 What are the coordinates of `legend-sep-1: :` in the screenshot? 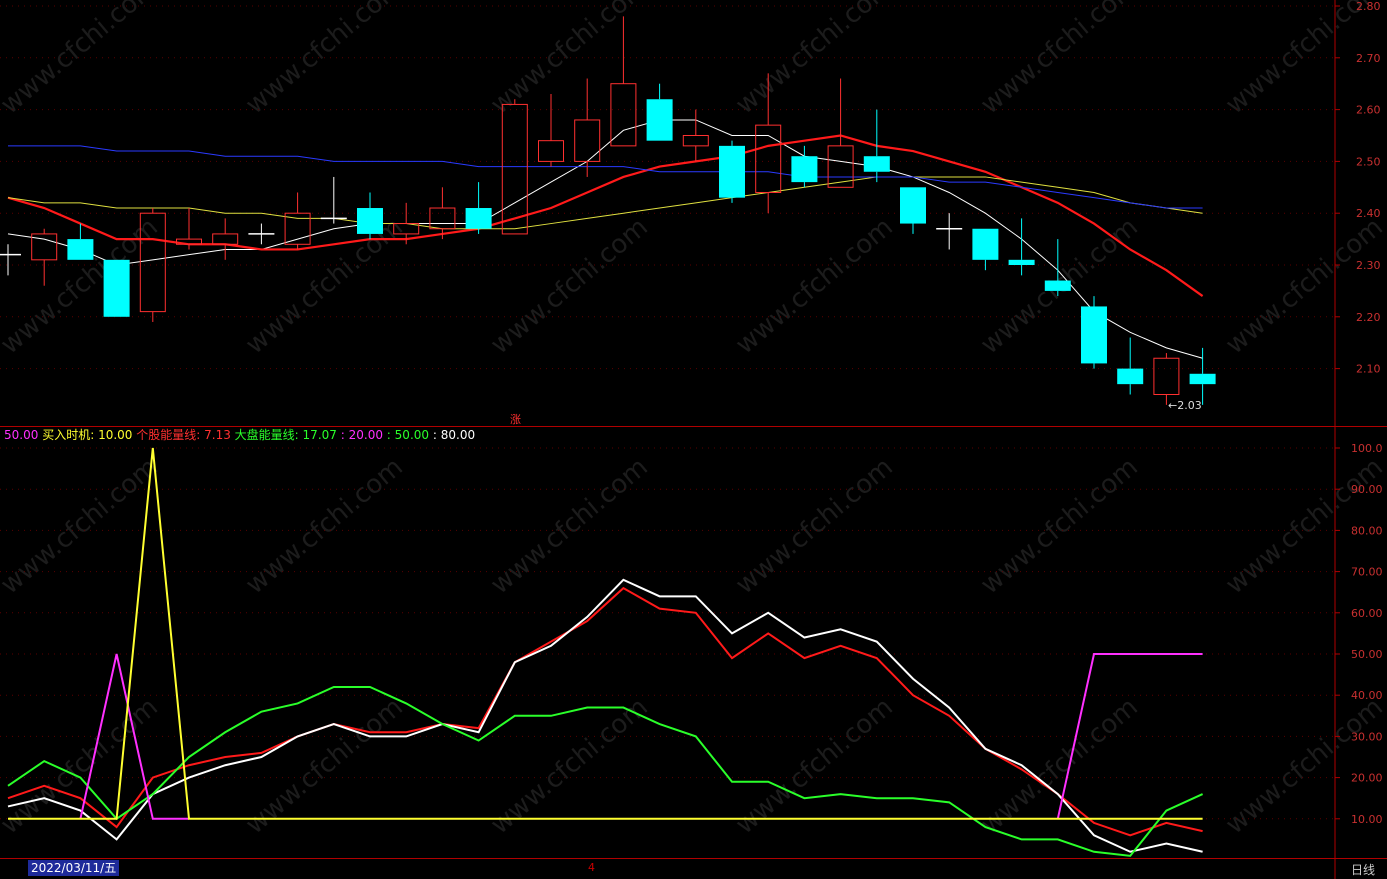 It's located at (342, 435).